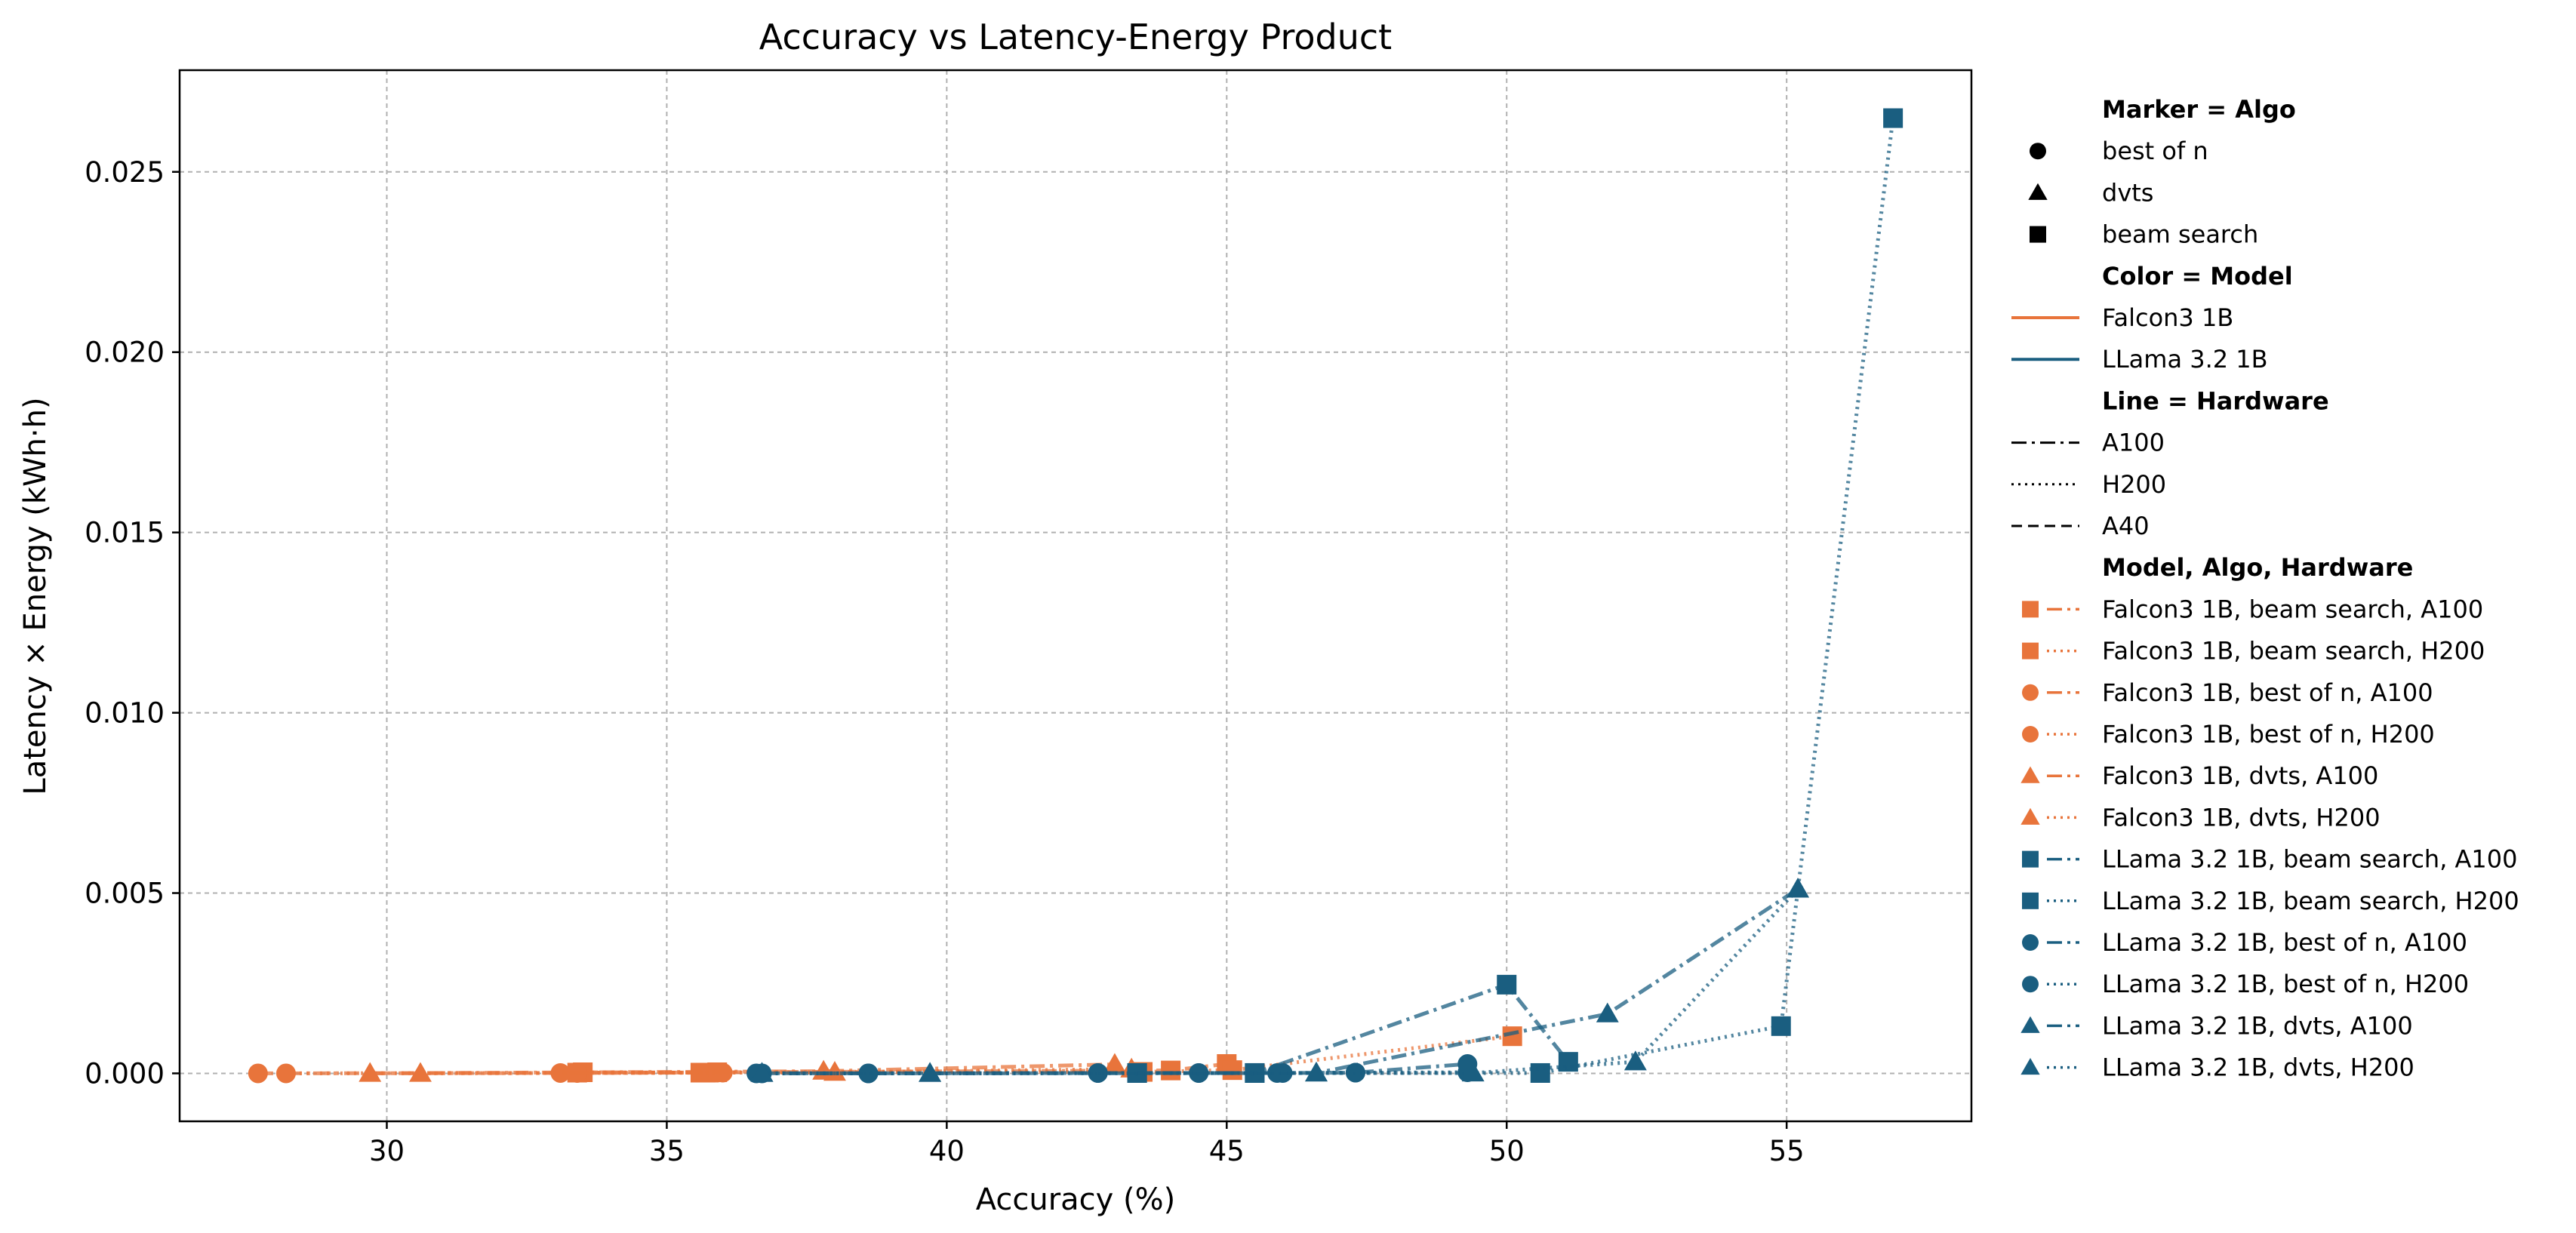 The image size is (2576, 1233). Describe the element at coordinates (1087, 1144) in the screenshot. I see `x-axis: 30 35 40 45 50 55` at that location.